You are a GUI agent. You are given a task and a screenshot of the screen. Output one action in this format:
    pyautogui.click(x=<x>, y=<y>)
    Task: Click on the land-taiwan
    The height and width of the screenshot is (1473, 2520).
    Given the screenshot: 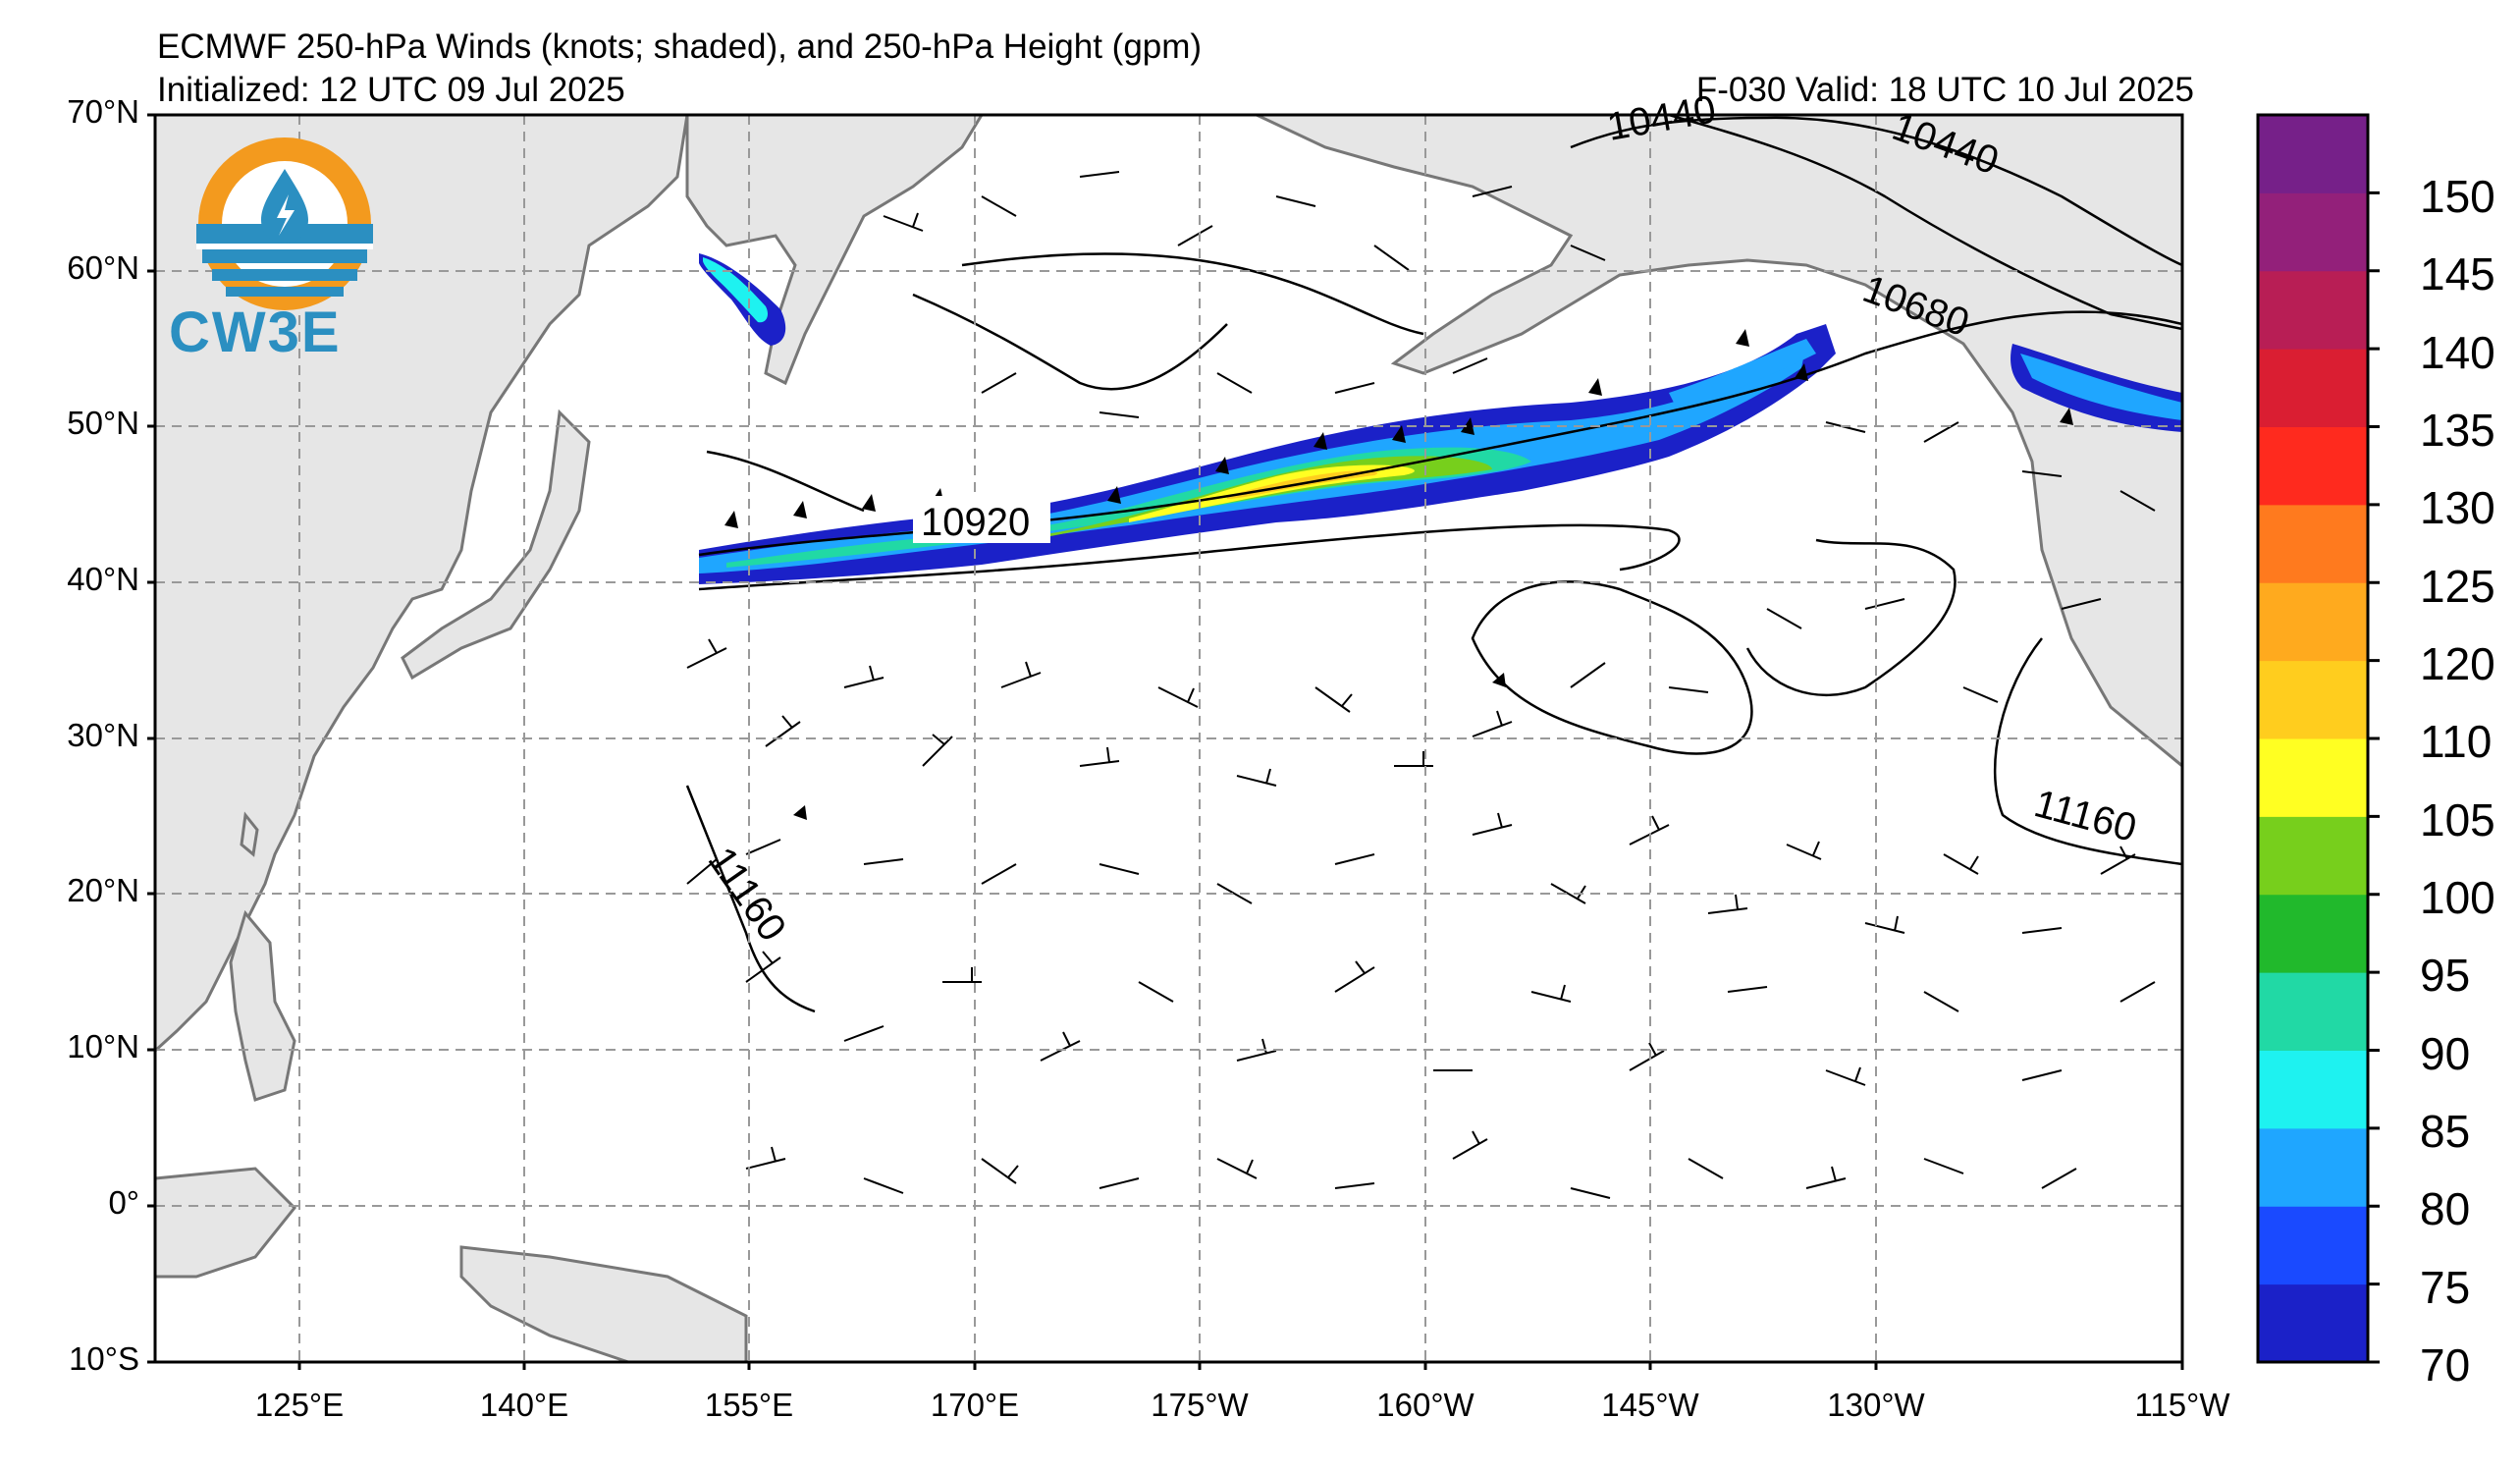 What is the action you would take?
    pyautogui.click(x=249, y=834)
    